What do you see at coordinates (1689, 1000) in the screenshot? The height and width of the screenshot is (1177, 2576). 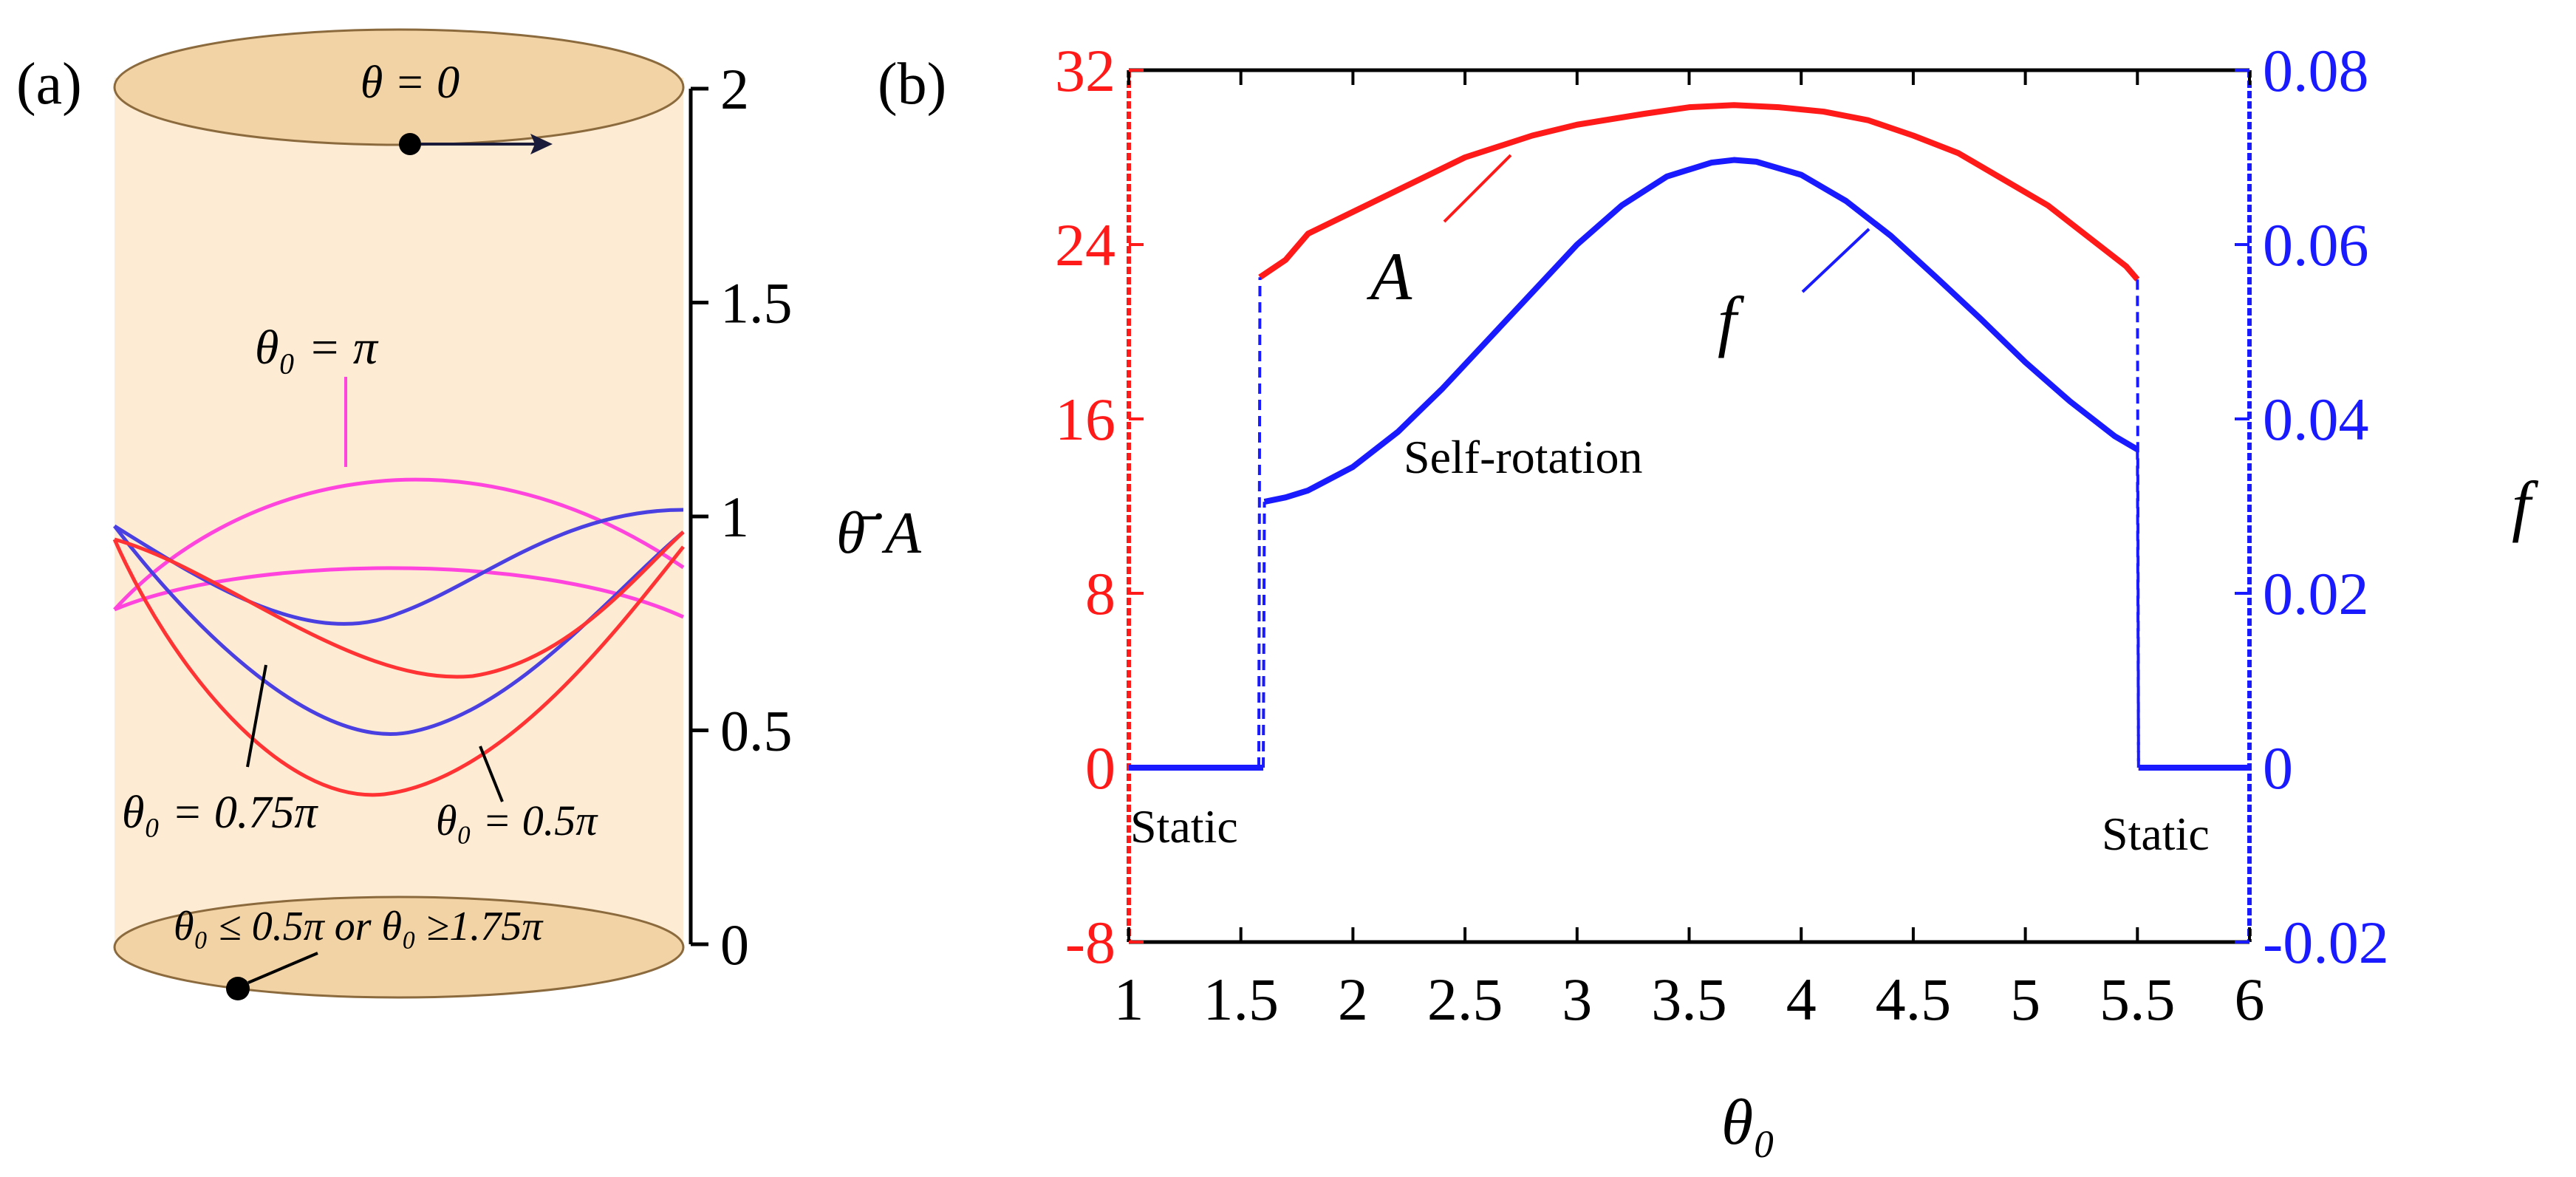 I see `x-tick-label: 3.5` at bounding box center [1689, 1000].